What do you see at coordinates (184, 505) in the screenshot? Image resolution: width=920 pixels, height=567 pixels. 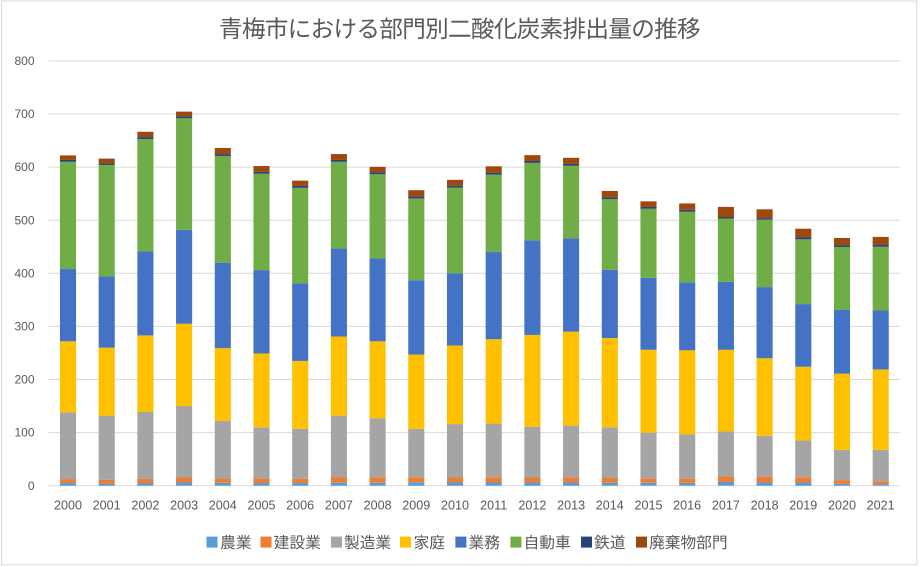 I see `svg-text: 2003` at bounding box center [184, 505].